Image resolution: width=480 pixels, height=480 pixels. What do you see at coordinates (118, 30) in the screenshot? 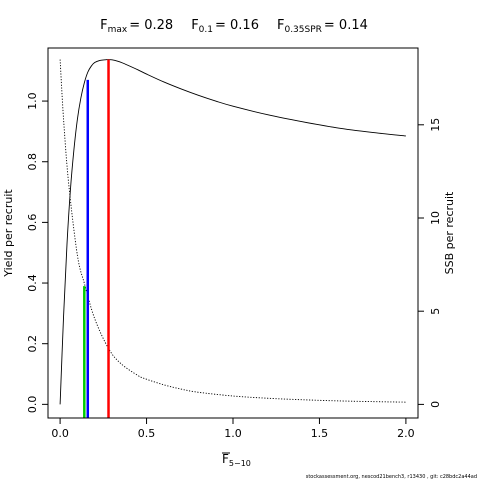
I see `title-fmax-sub: max` at bounding box center [118, 30].